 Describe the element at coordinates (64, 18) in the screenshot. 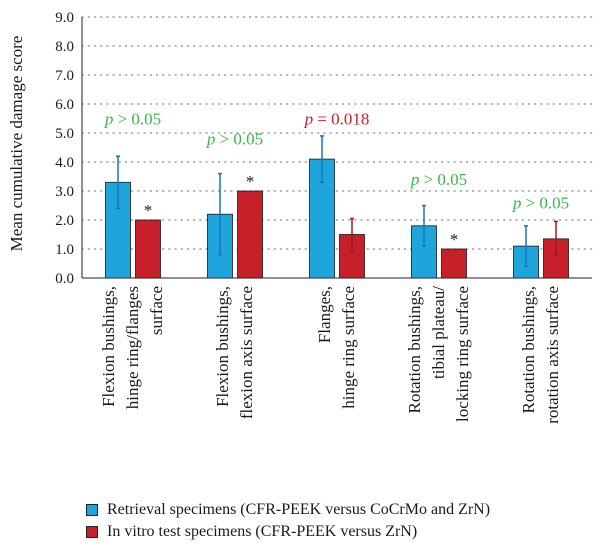

I see `y-tick-label: 9.0` at that location.